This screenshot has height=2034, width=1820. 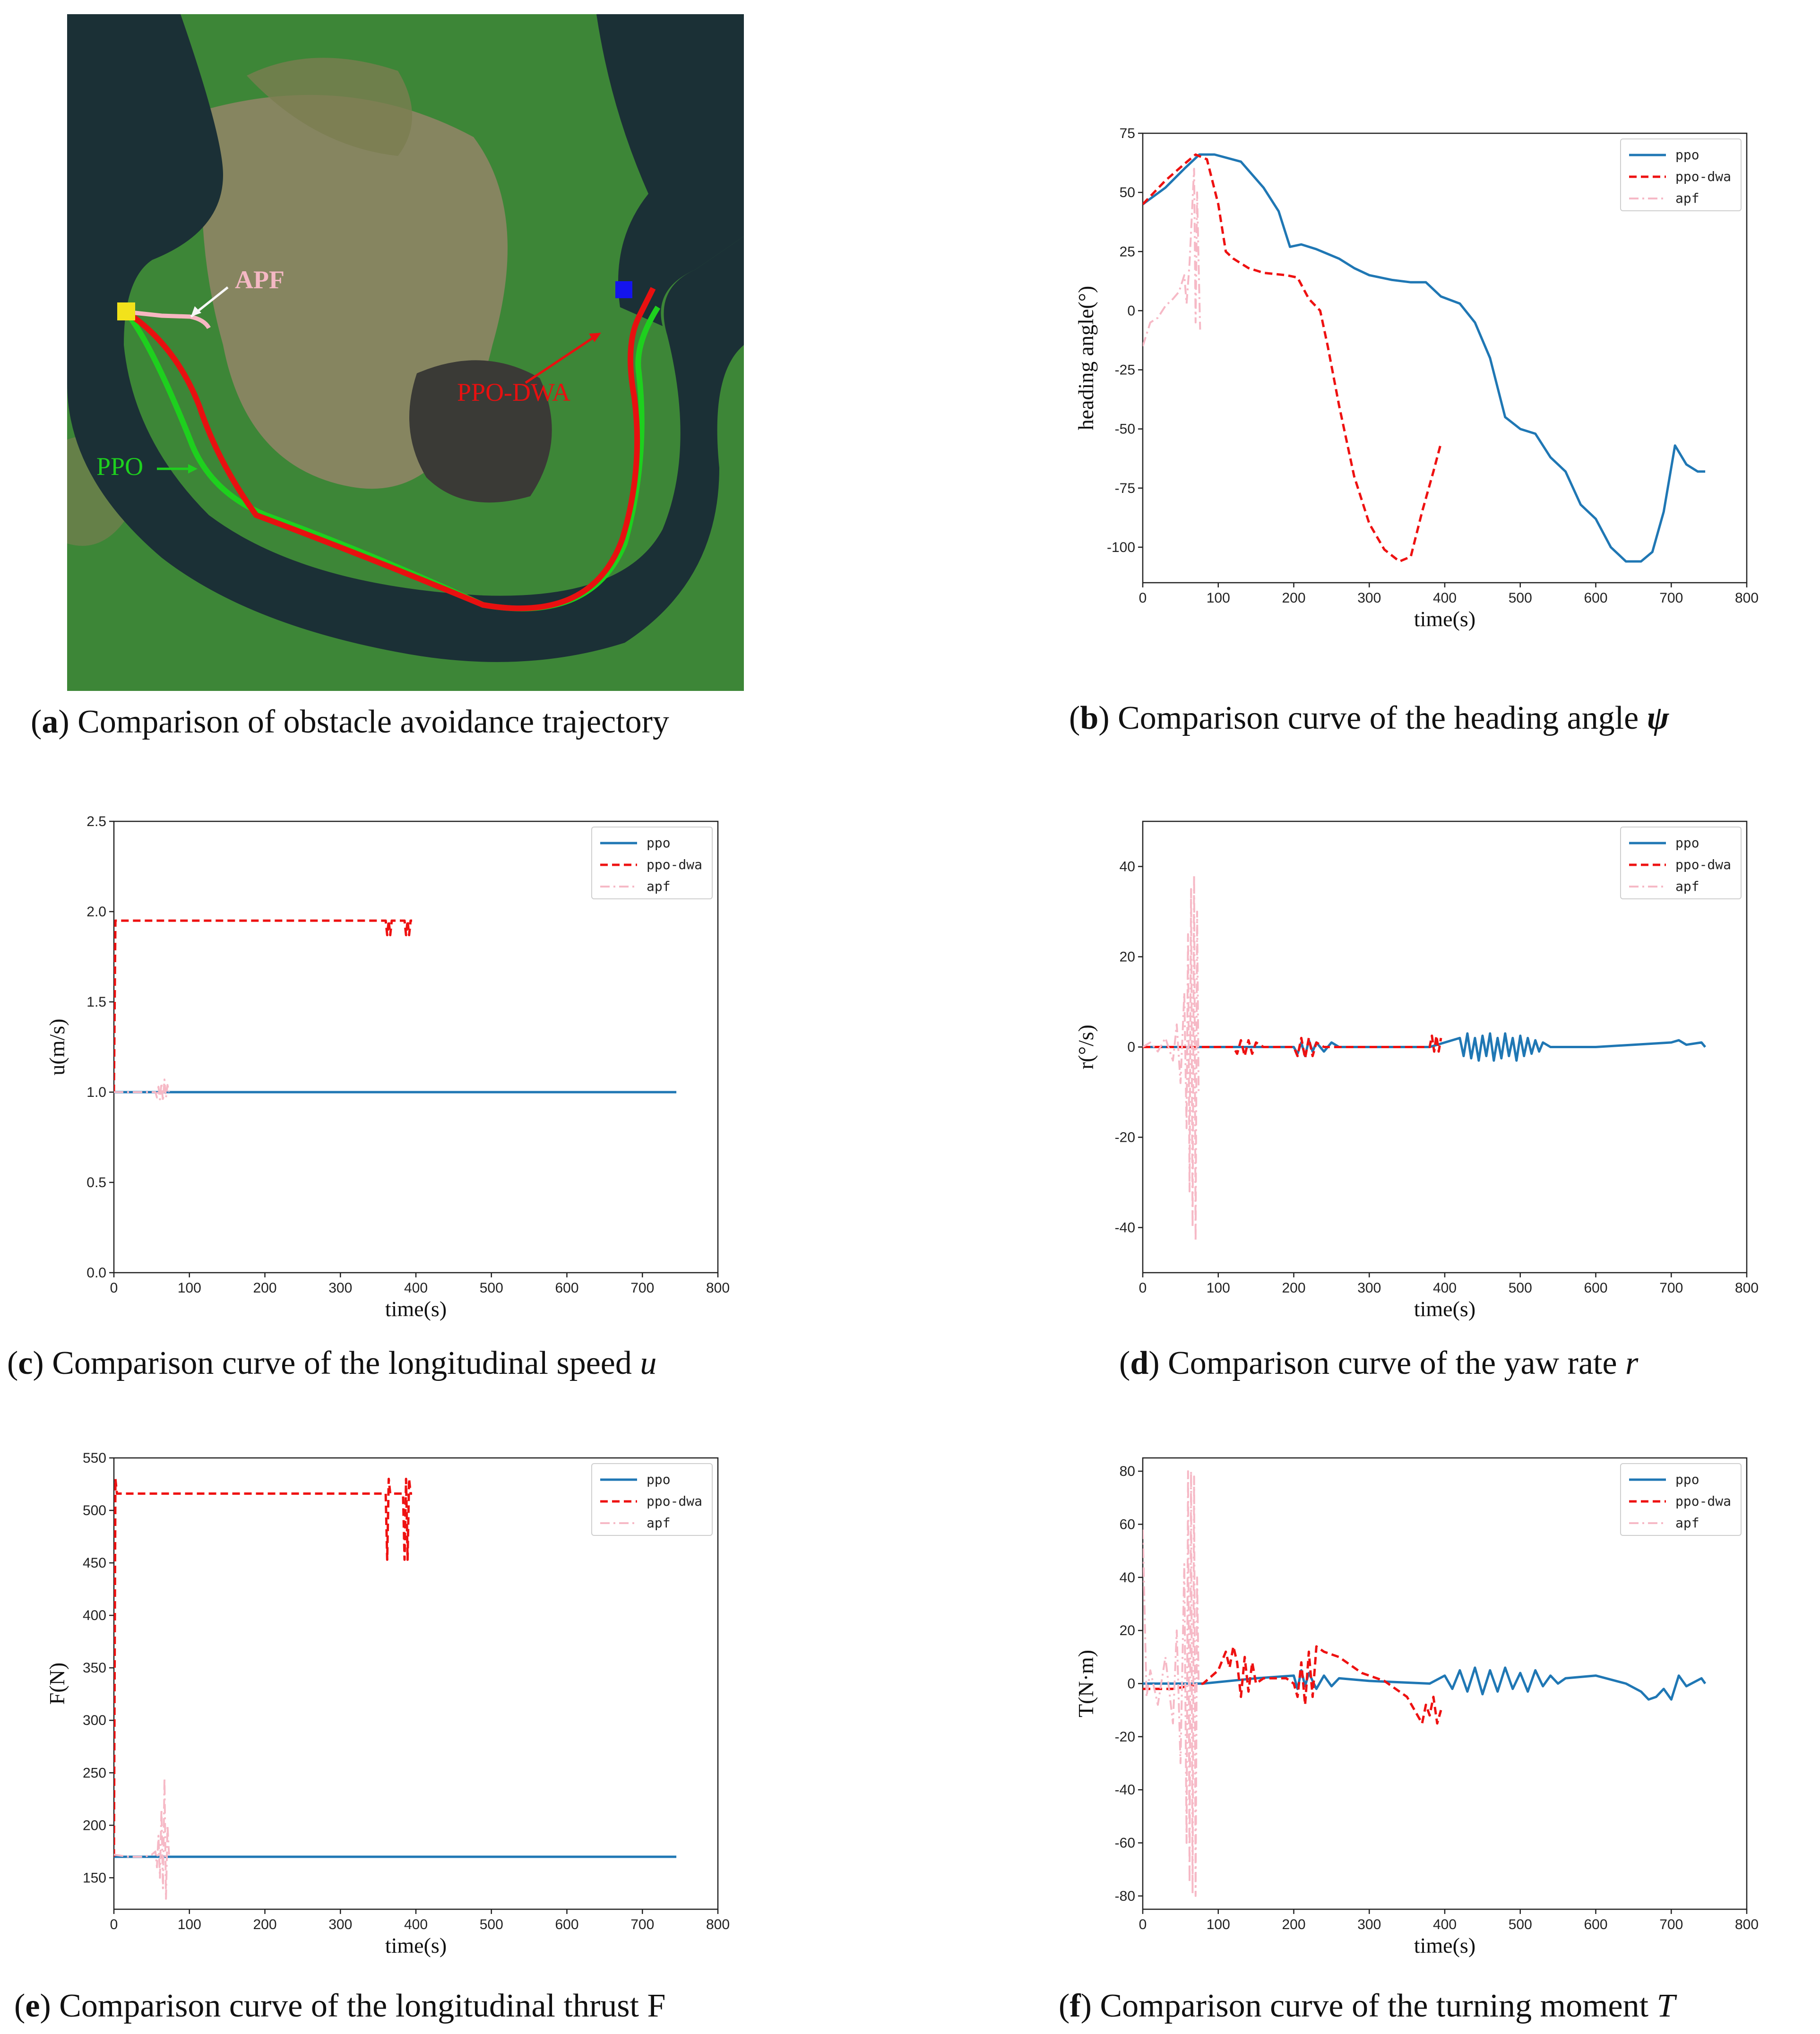 What do you see at coordinates (595, 337) in the screenshot?
I see `ppo-dwa-arrow-head` at bounding box center [595, 337].